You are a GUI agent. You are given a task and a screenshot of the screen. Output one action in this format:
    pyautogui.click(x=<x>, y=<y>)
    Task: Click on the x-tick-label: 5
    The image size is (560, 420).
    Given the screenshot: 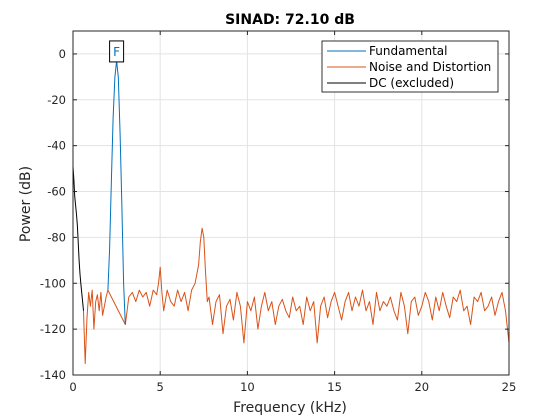 What is the action you would take?
    pyautogui.click(x=160, y=387)
    